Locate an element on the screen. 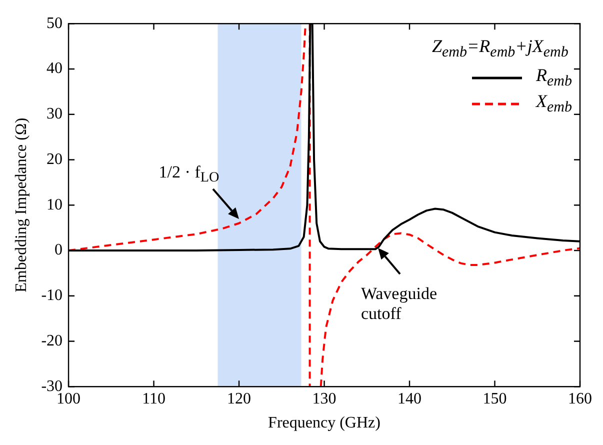 The width and height of the screenshot is (603, 445). x-tick-label: 120 is located at coordinates (239, 399).